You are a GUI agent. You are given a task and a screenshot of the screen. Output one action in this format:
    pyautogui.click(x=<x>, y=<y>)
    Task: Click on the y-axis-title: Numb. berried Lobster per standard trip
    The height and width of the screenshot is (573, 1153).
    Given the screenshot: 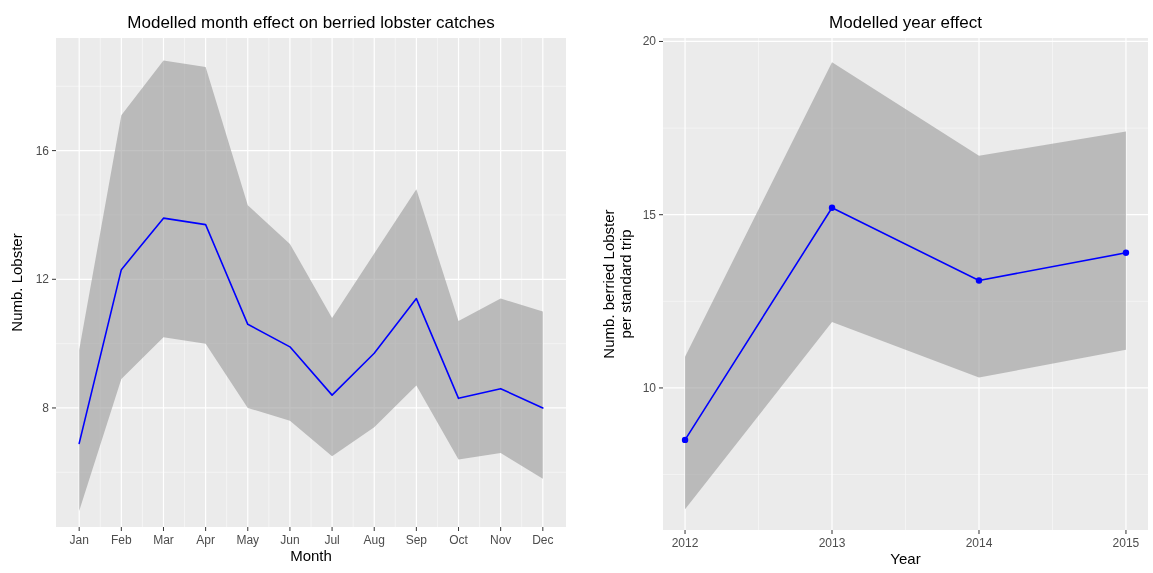 What is the action you would take?
    pyautogui.click(x=617, y=284)
    